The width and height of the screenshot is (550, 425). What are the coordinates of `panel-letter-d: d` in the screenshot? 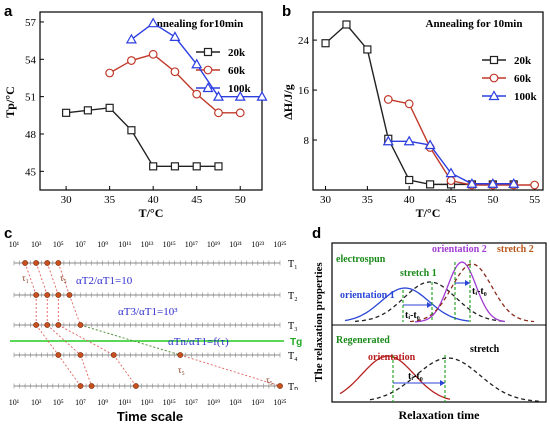 It's located at (316, 233).